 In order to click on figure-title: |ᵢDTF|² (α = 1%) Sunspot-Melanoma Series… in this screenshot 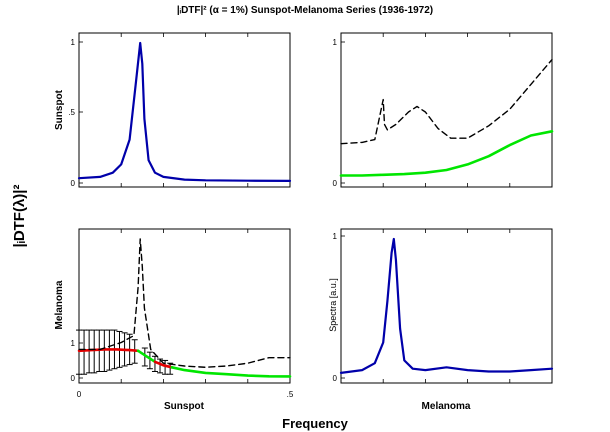, I will do `click(305, 10)`.